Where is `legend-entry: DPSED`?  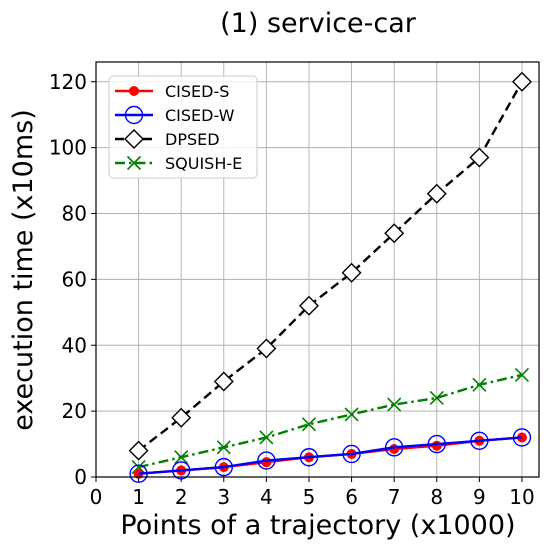 legend-entry: DPSED is located at coordinates (167, 139).